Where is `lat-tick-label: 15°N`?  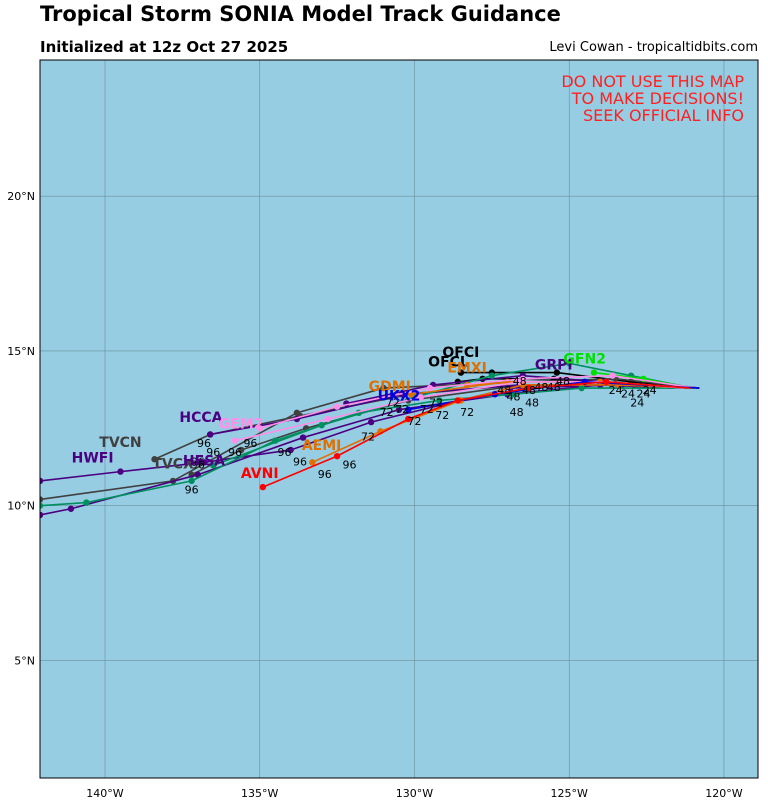
lat-tick-label: 15°N is located at coordinates (21, 351).